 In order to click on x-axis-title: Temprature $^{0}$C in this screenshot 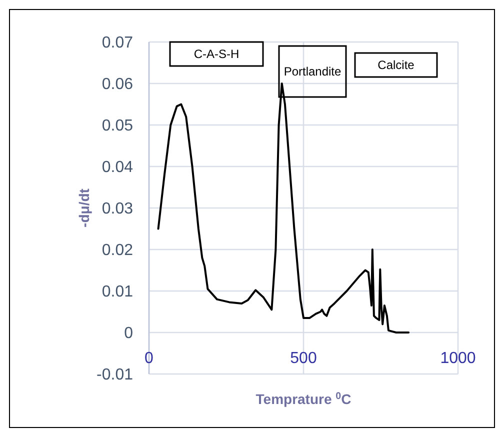, I will do `click(304, 398)`.